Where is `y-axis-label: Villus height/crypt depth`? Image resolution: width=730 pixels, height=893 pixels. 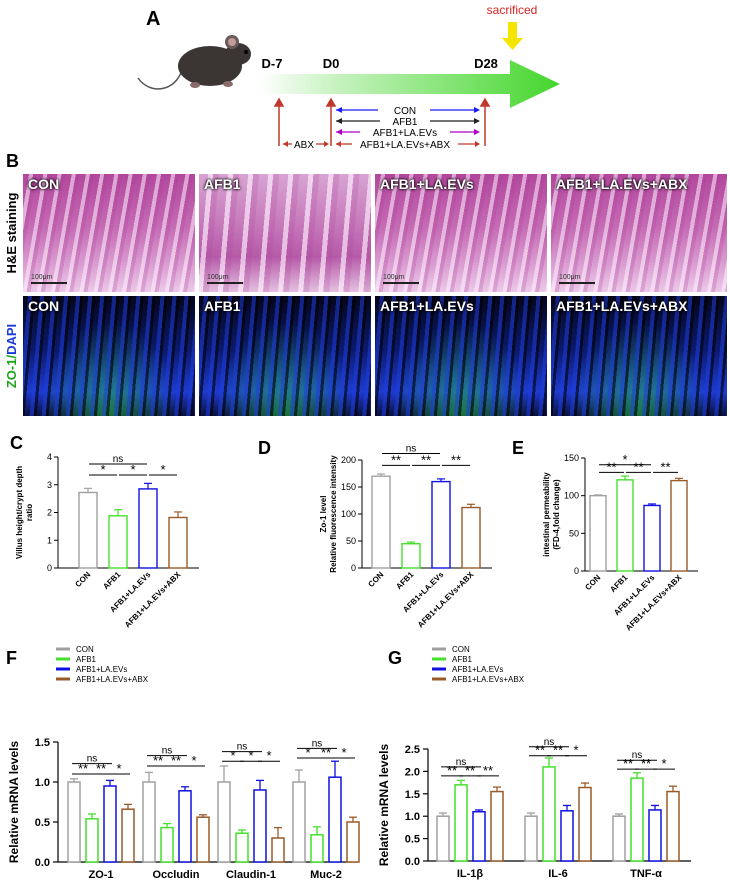
y-axis-label: Villus height/crypt depth is located at coordinates (19, 512).